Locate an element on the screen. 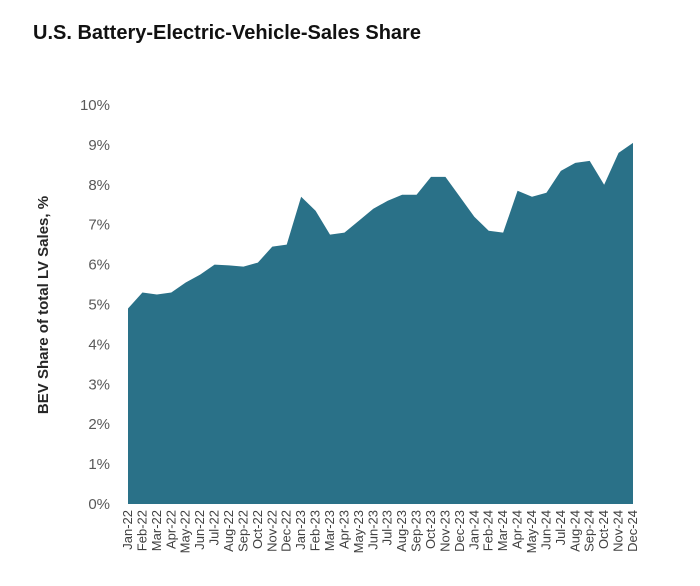 This screenshot has width=700, height=586. x-tick-label: Mar-23 is located at coordinates (329, 530).